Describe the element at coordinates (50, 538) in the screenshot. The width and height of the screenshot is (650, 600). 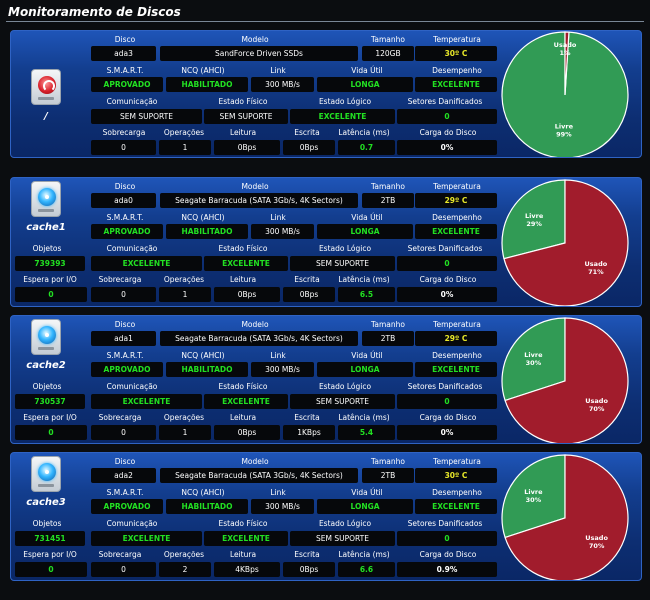
I see `value-objetos: 731451` at that location.